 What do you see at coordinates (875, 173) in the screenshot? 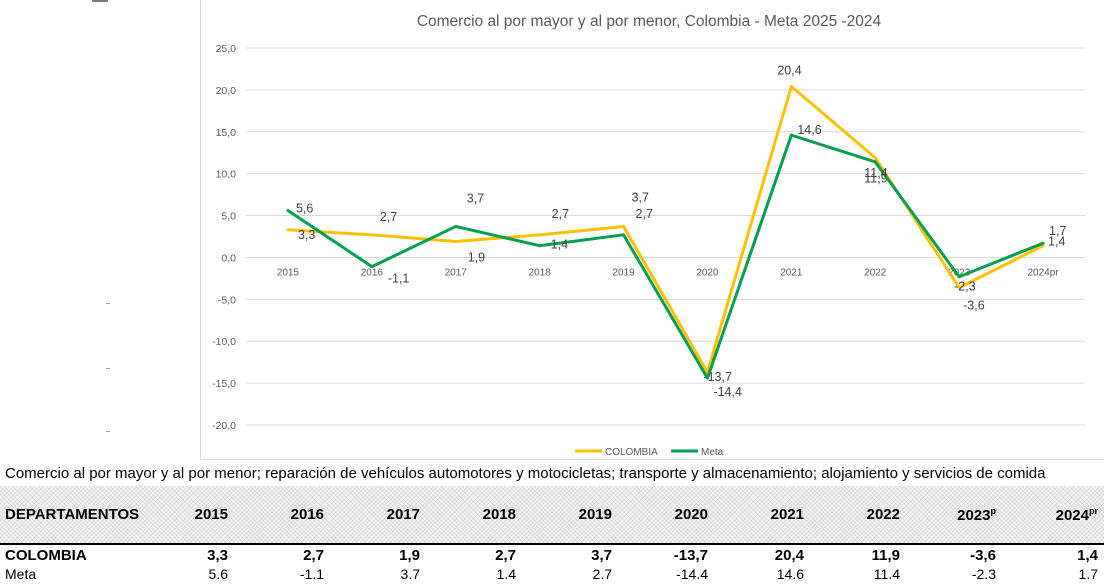
I see `data-label: 11,4` at bounding box center [875, 173].